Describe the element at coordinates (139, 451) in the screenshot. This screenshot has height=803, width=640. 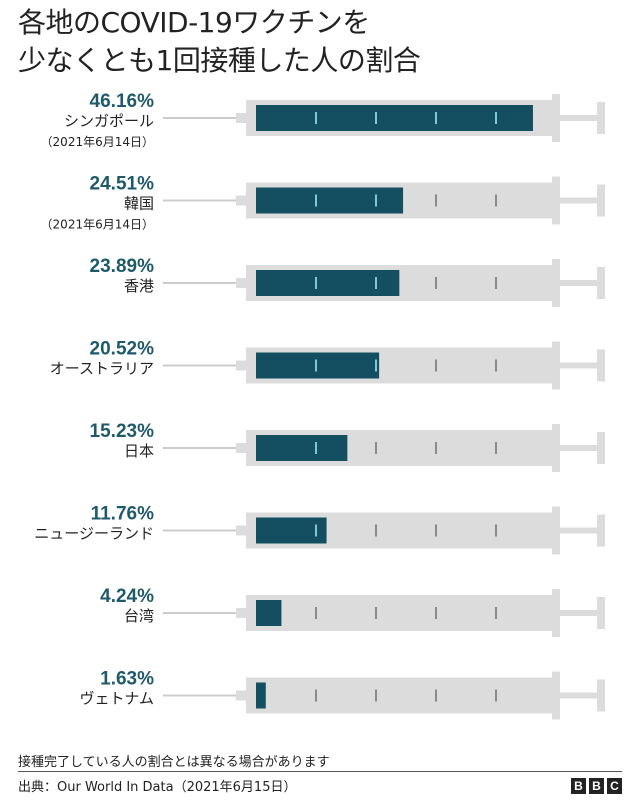
I see `category-label: 日本` at that location.